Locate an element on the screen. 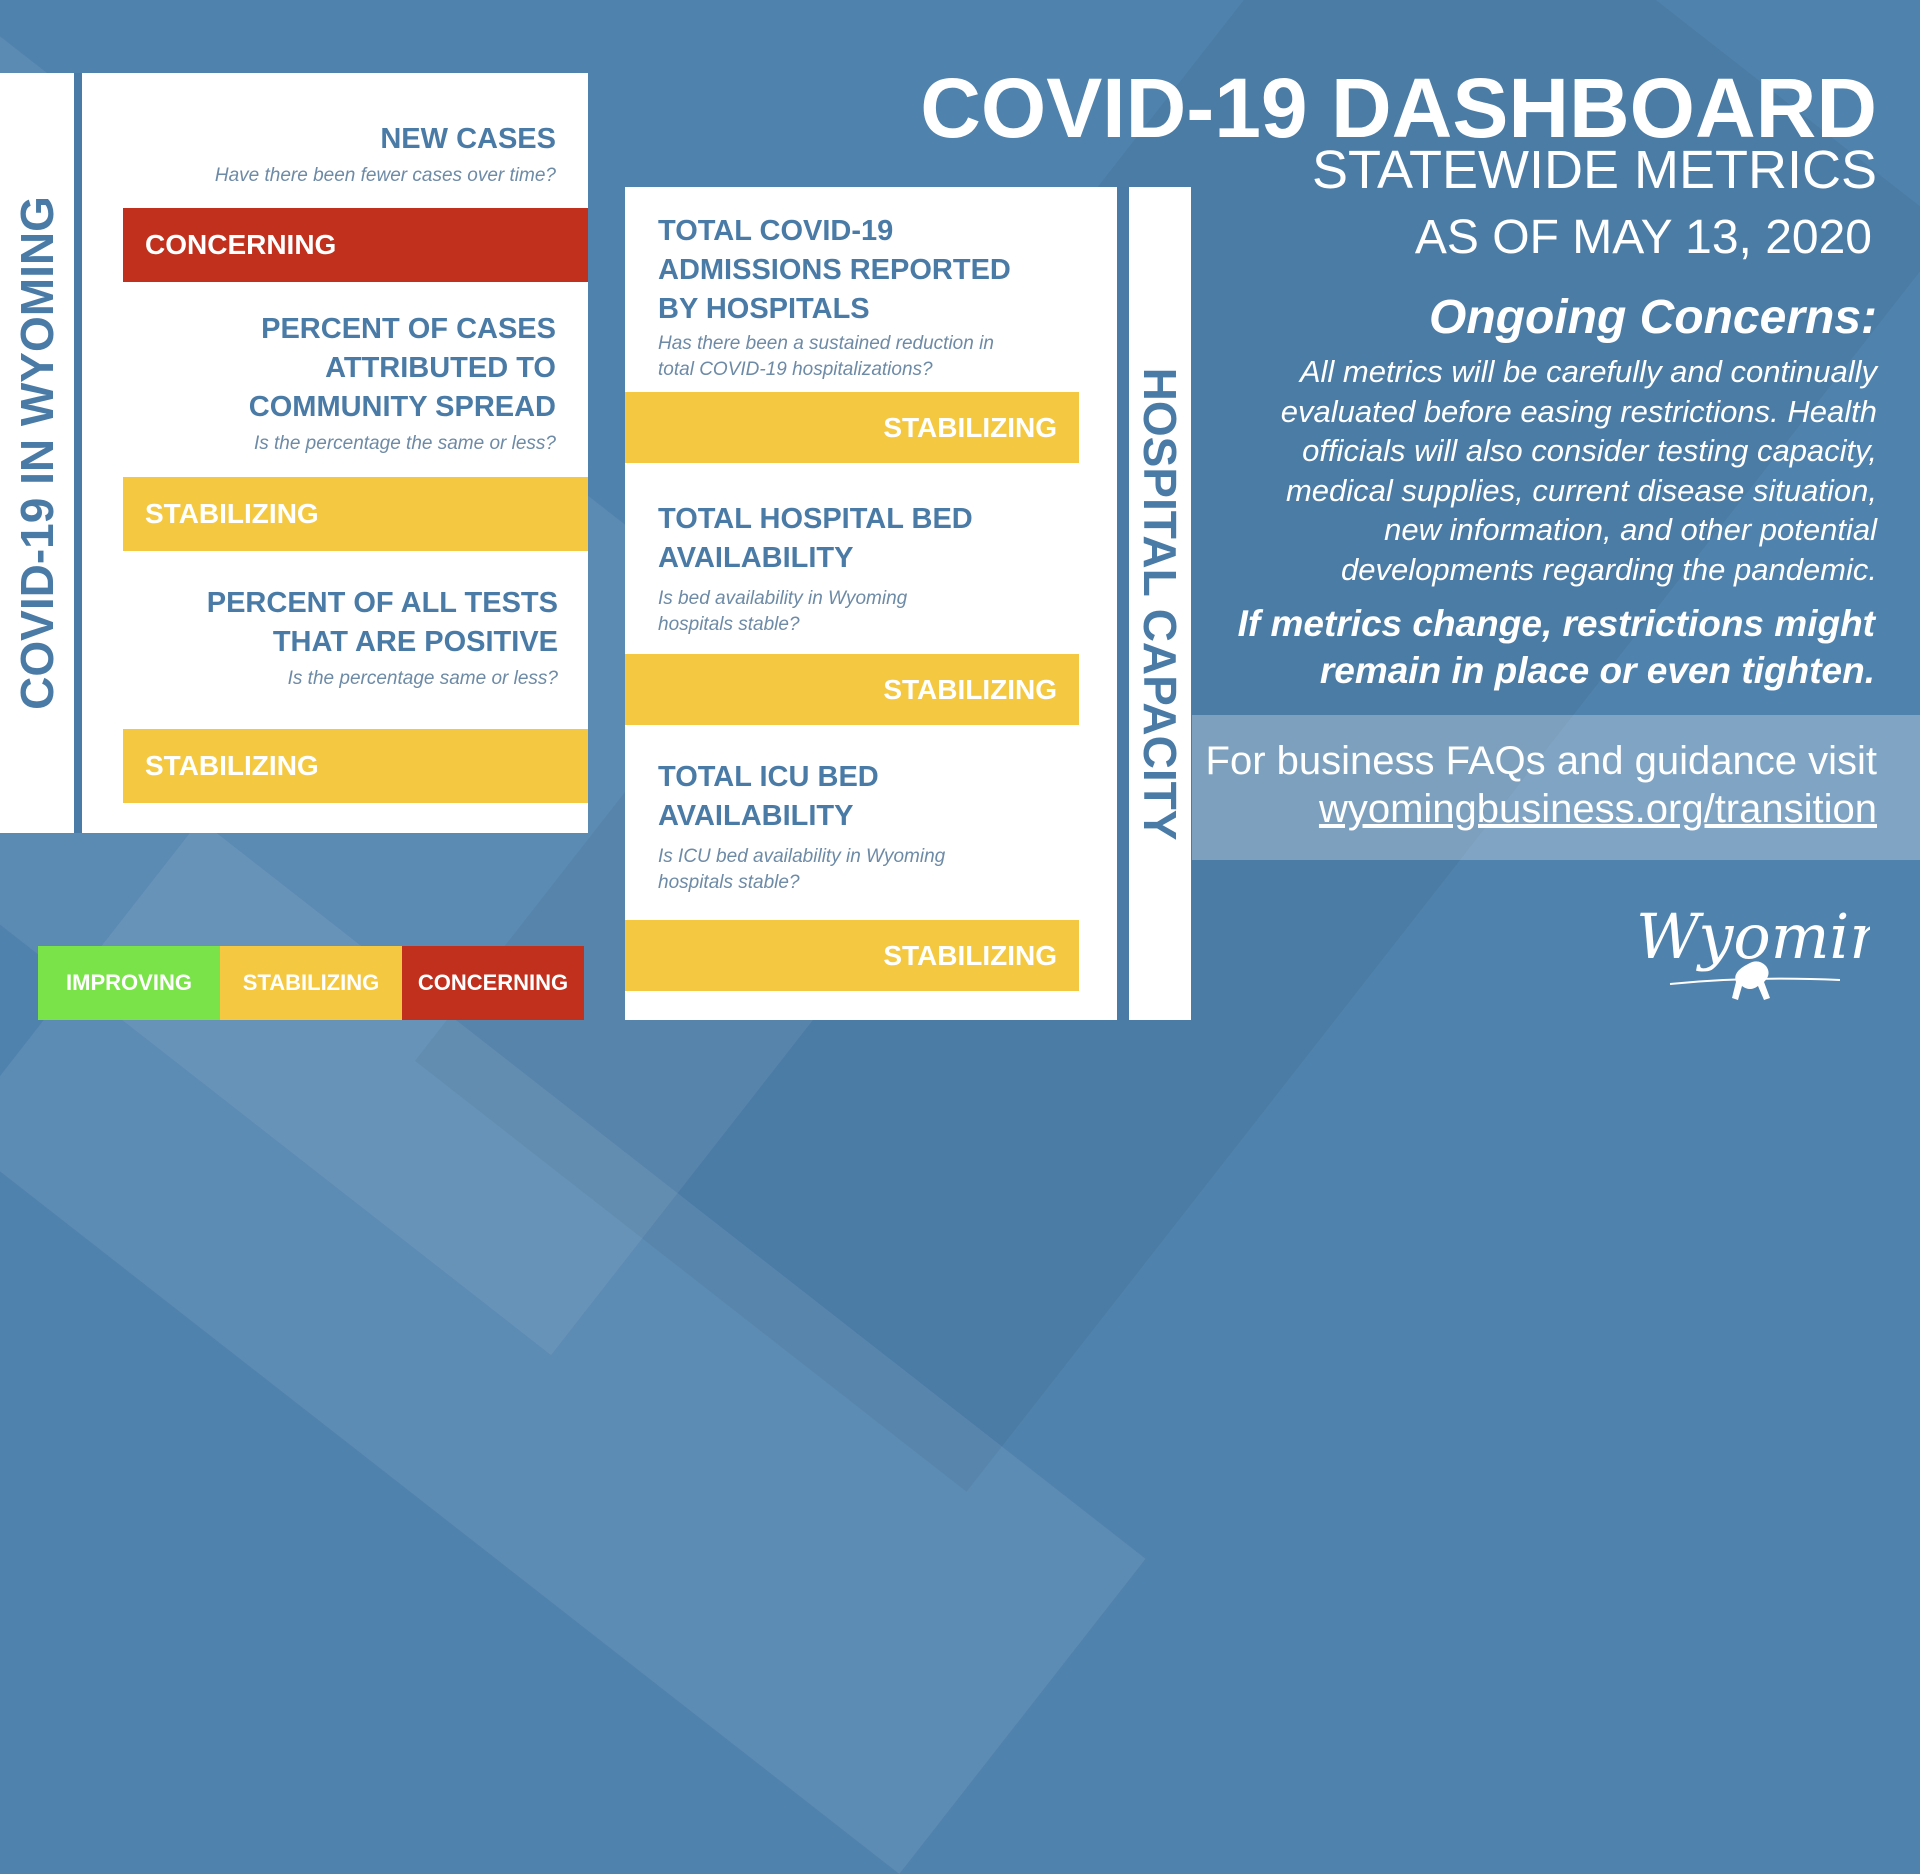 Image resolution: width=1920 pixels, height=1874 pixels. concerns-line: developments regarding the pandemic. is located at coordinates (1609, 569).